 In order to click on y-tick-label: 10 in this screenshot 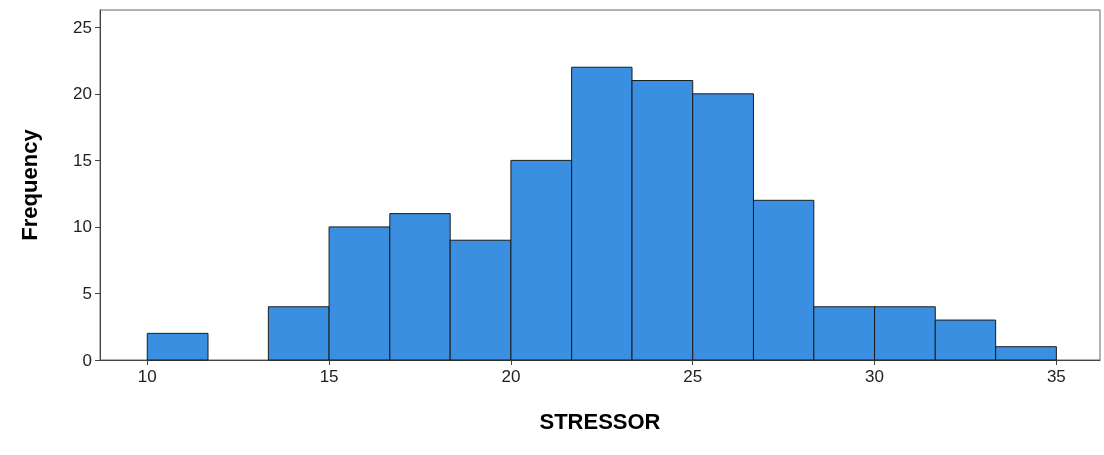, I will do `click(82, 227)`.